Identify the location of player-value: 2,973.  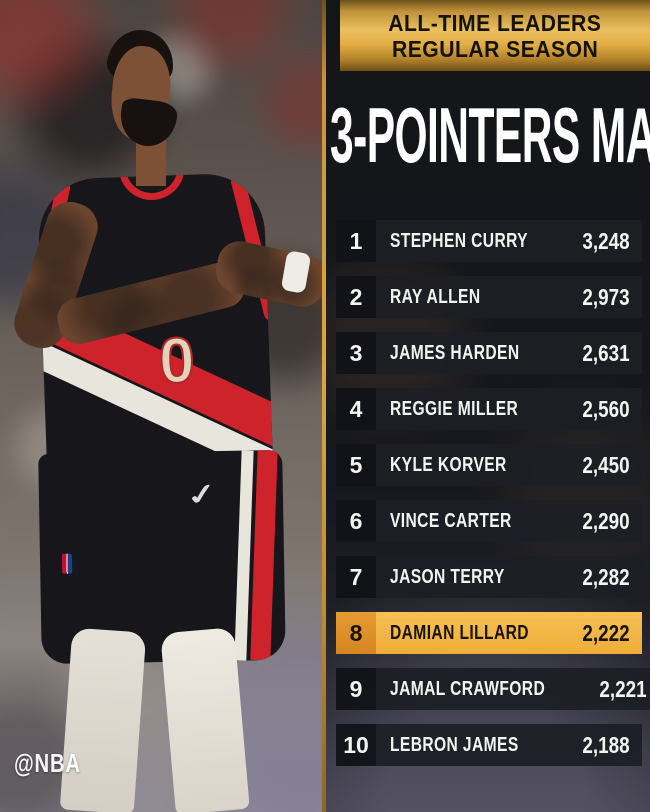
(601, 297).